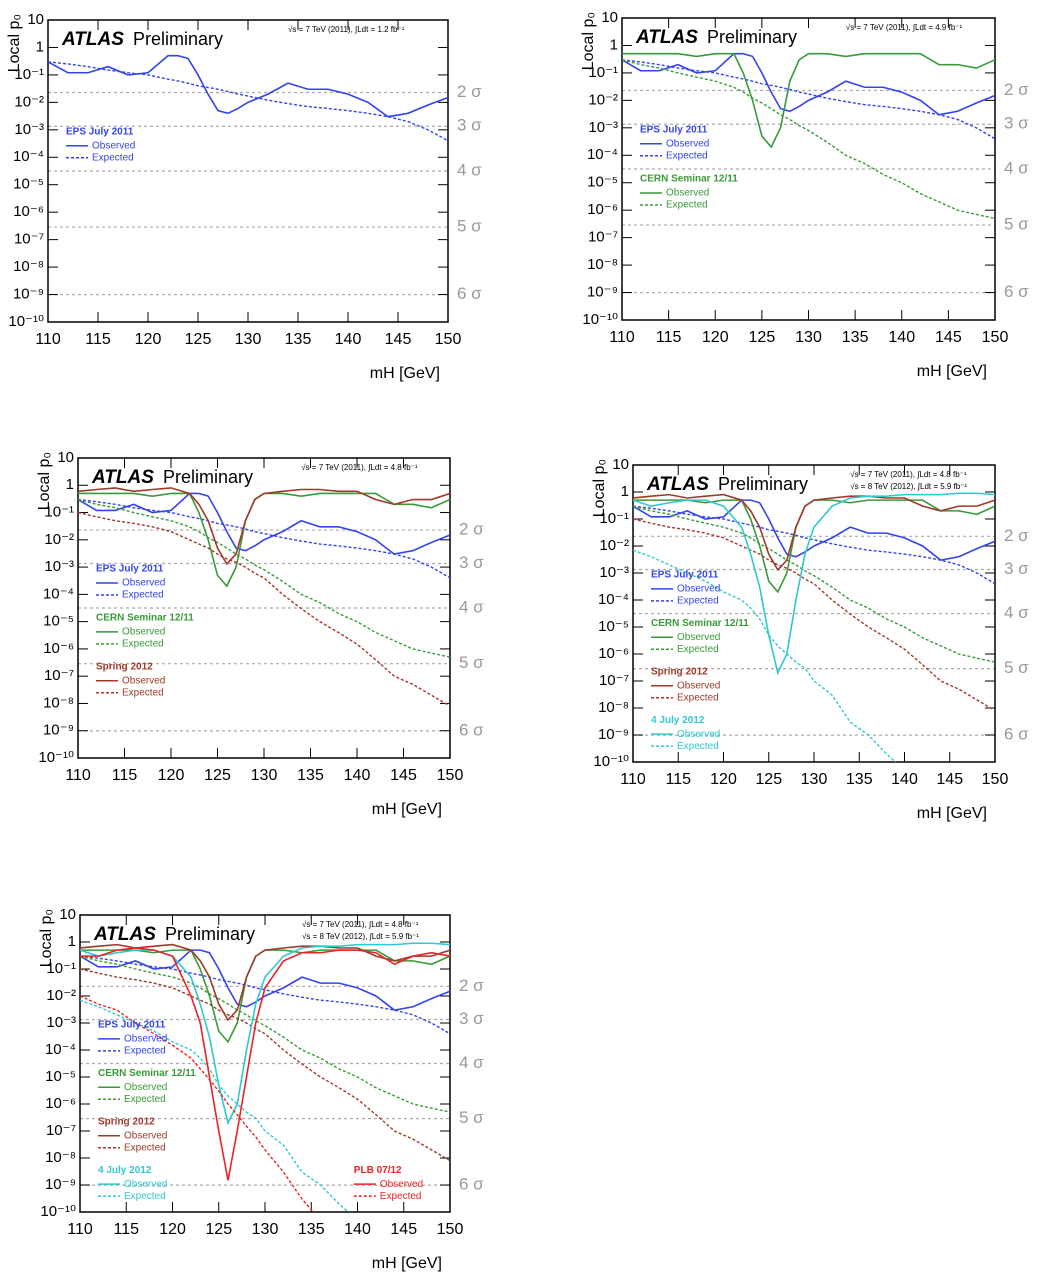 The width and height of the screenshot is (1037, 1280). What do you see at coordinates (904, 27) in the screenshot?
I see `energy-label: √s = 7 TeV (2011), ∫Ldt = 4.9 fb⁻¹` at bounding box center [904, 27].